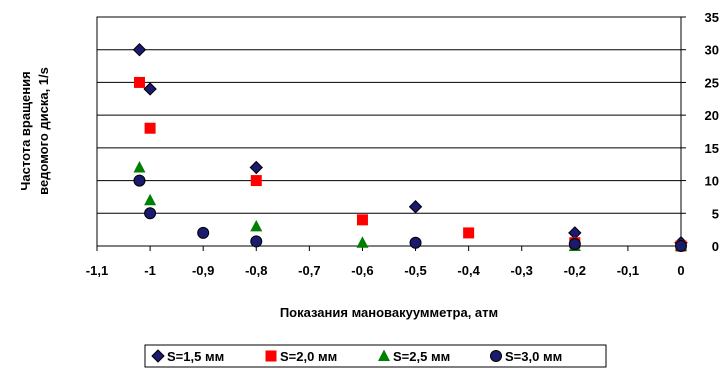 The height and width of the screenshot is (379, 724). What do you see at coordinates (533, 356) in the screenshot?
I see `legend-label: S=3,0 мм` at bounding box center [533, 356].